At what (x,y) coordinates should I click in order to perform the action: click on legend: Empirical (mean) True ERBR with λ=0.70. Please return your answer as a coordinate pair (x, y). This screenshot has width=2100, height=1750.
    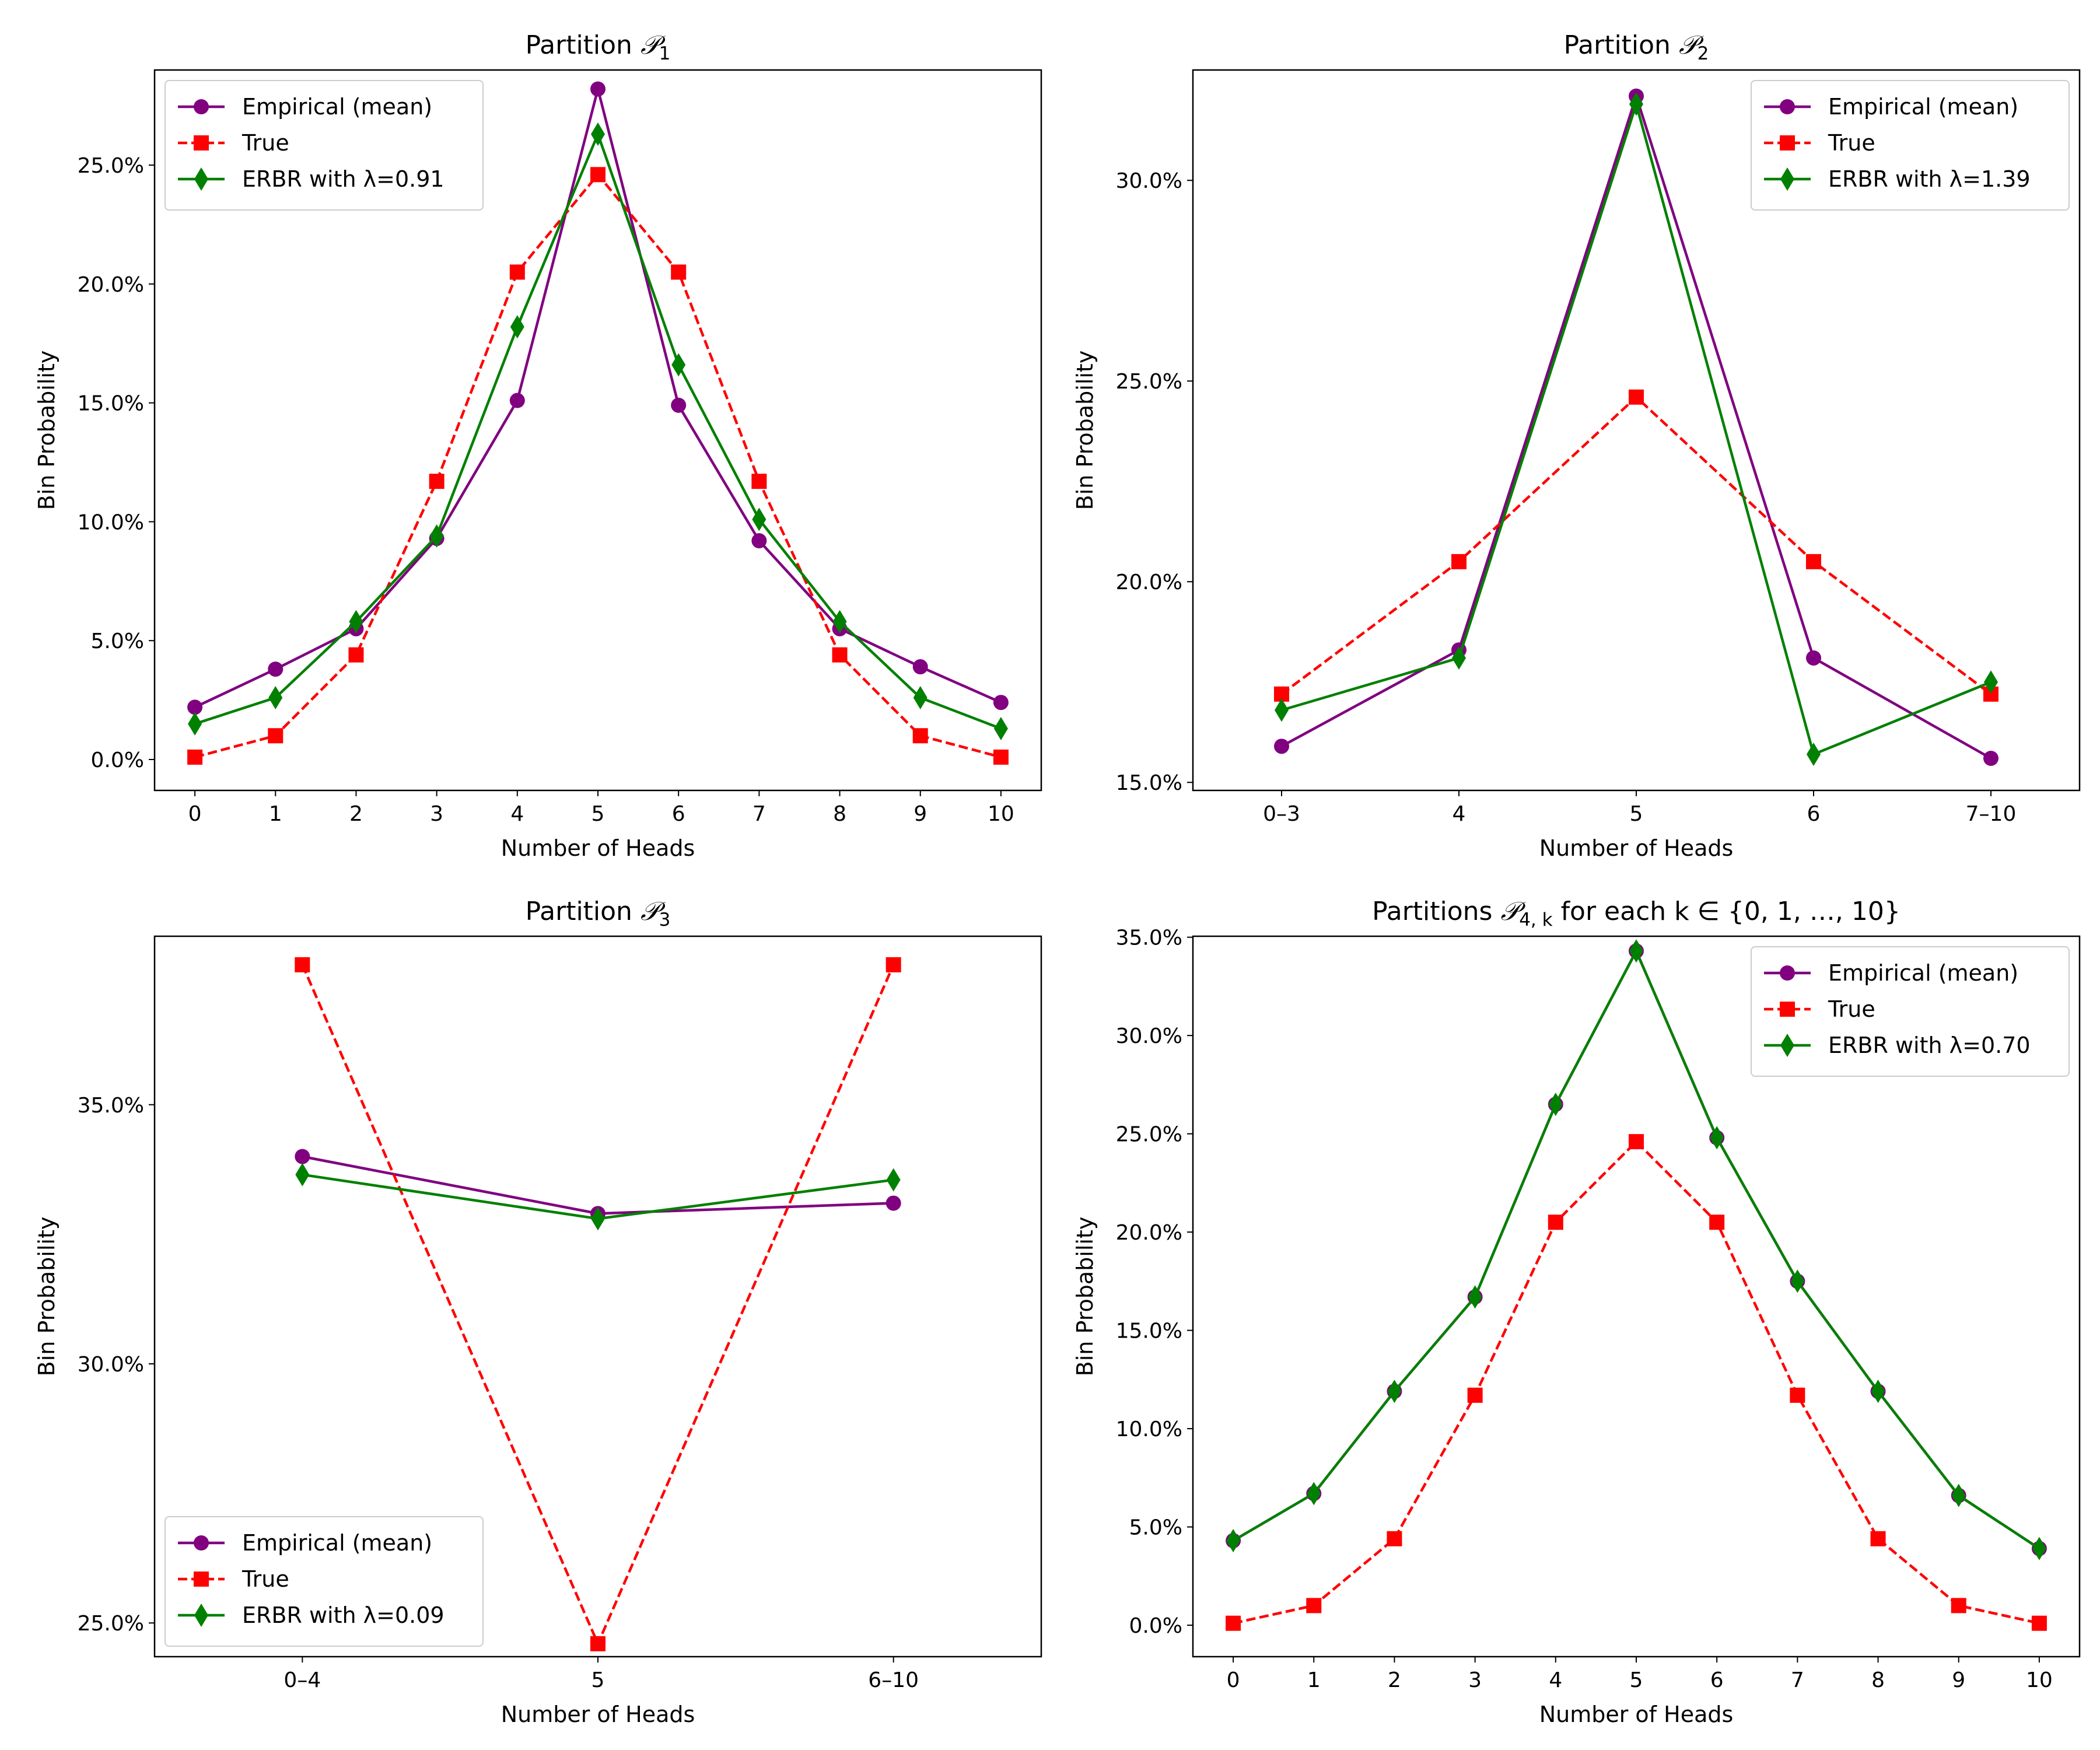
    Looking at the image, I should click on (1910, 1012).